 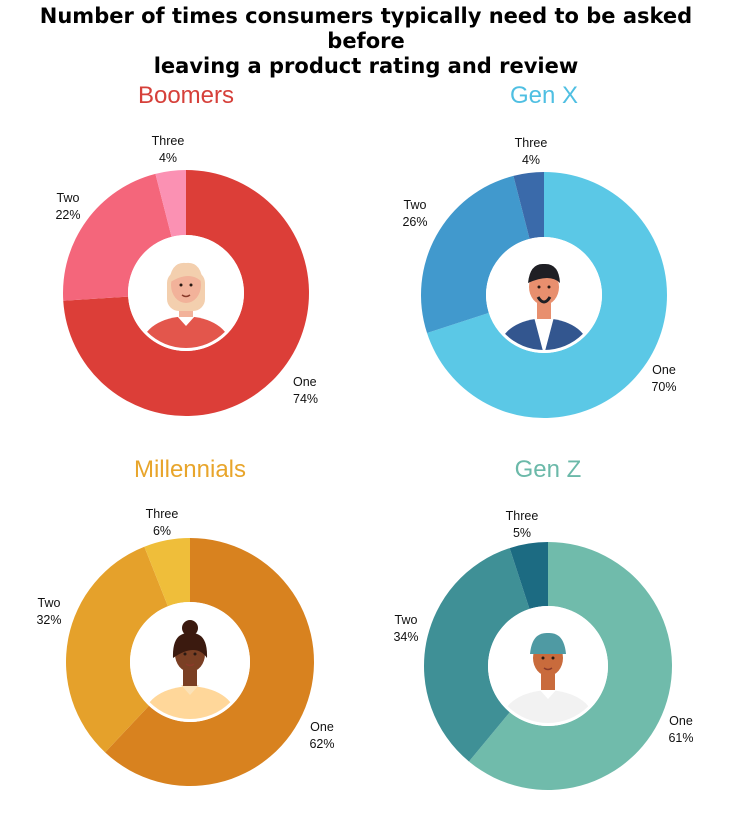 I want to click on chart-subtitle: Gen Z, so click(x=548, y=469).